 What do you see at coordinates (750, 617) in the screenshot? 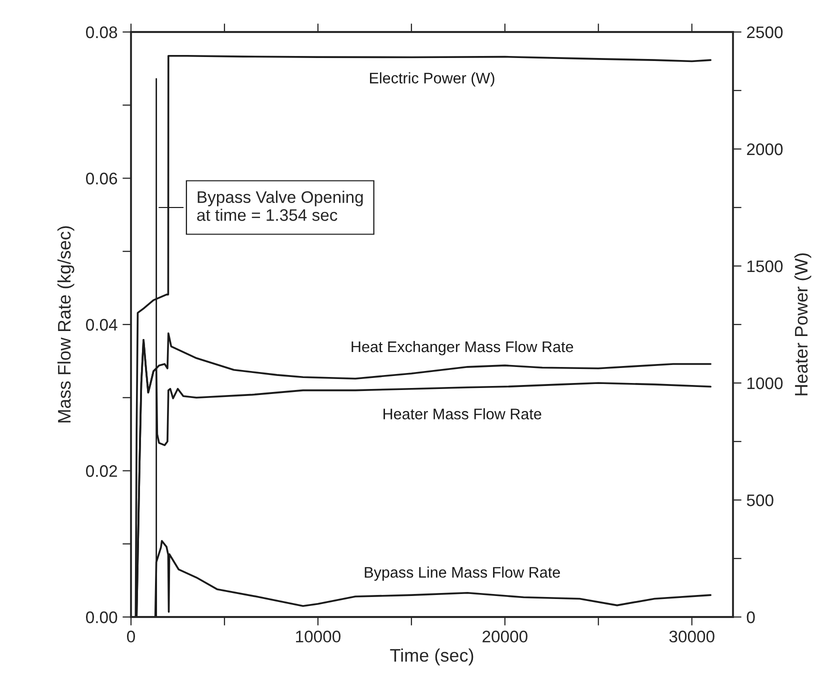
I see `y2-tick-label: 0` at bounding box center [750, 617].